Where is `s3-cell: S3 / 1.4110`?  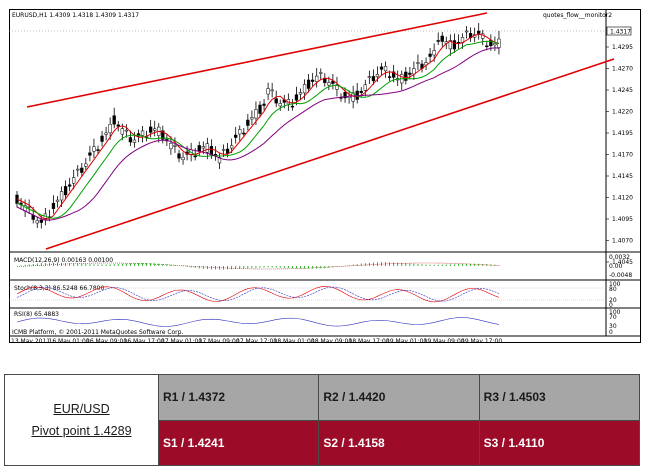
s3-cell: S3 / 1.4110 is located at coordinates (559, 442).